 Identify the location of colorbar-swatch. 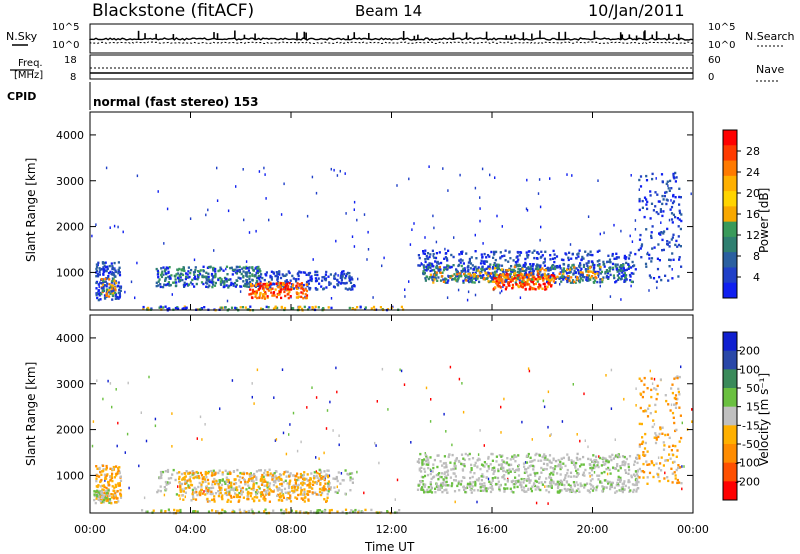
(730, 472).